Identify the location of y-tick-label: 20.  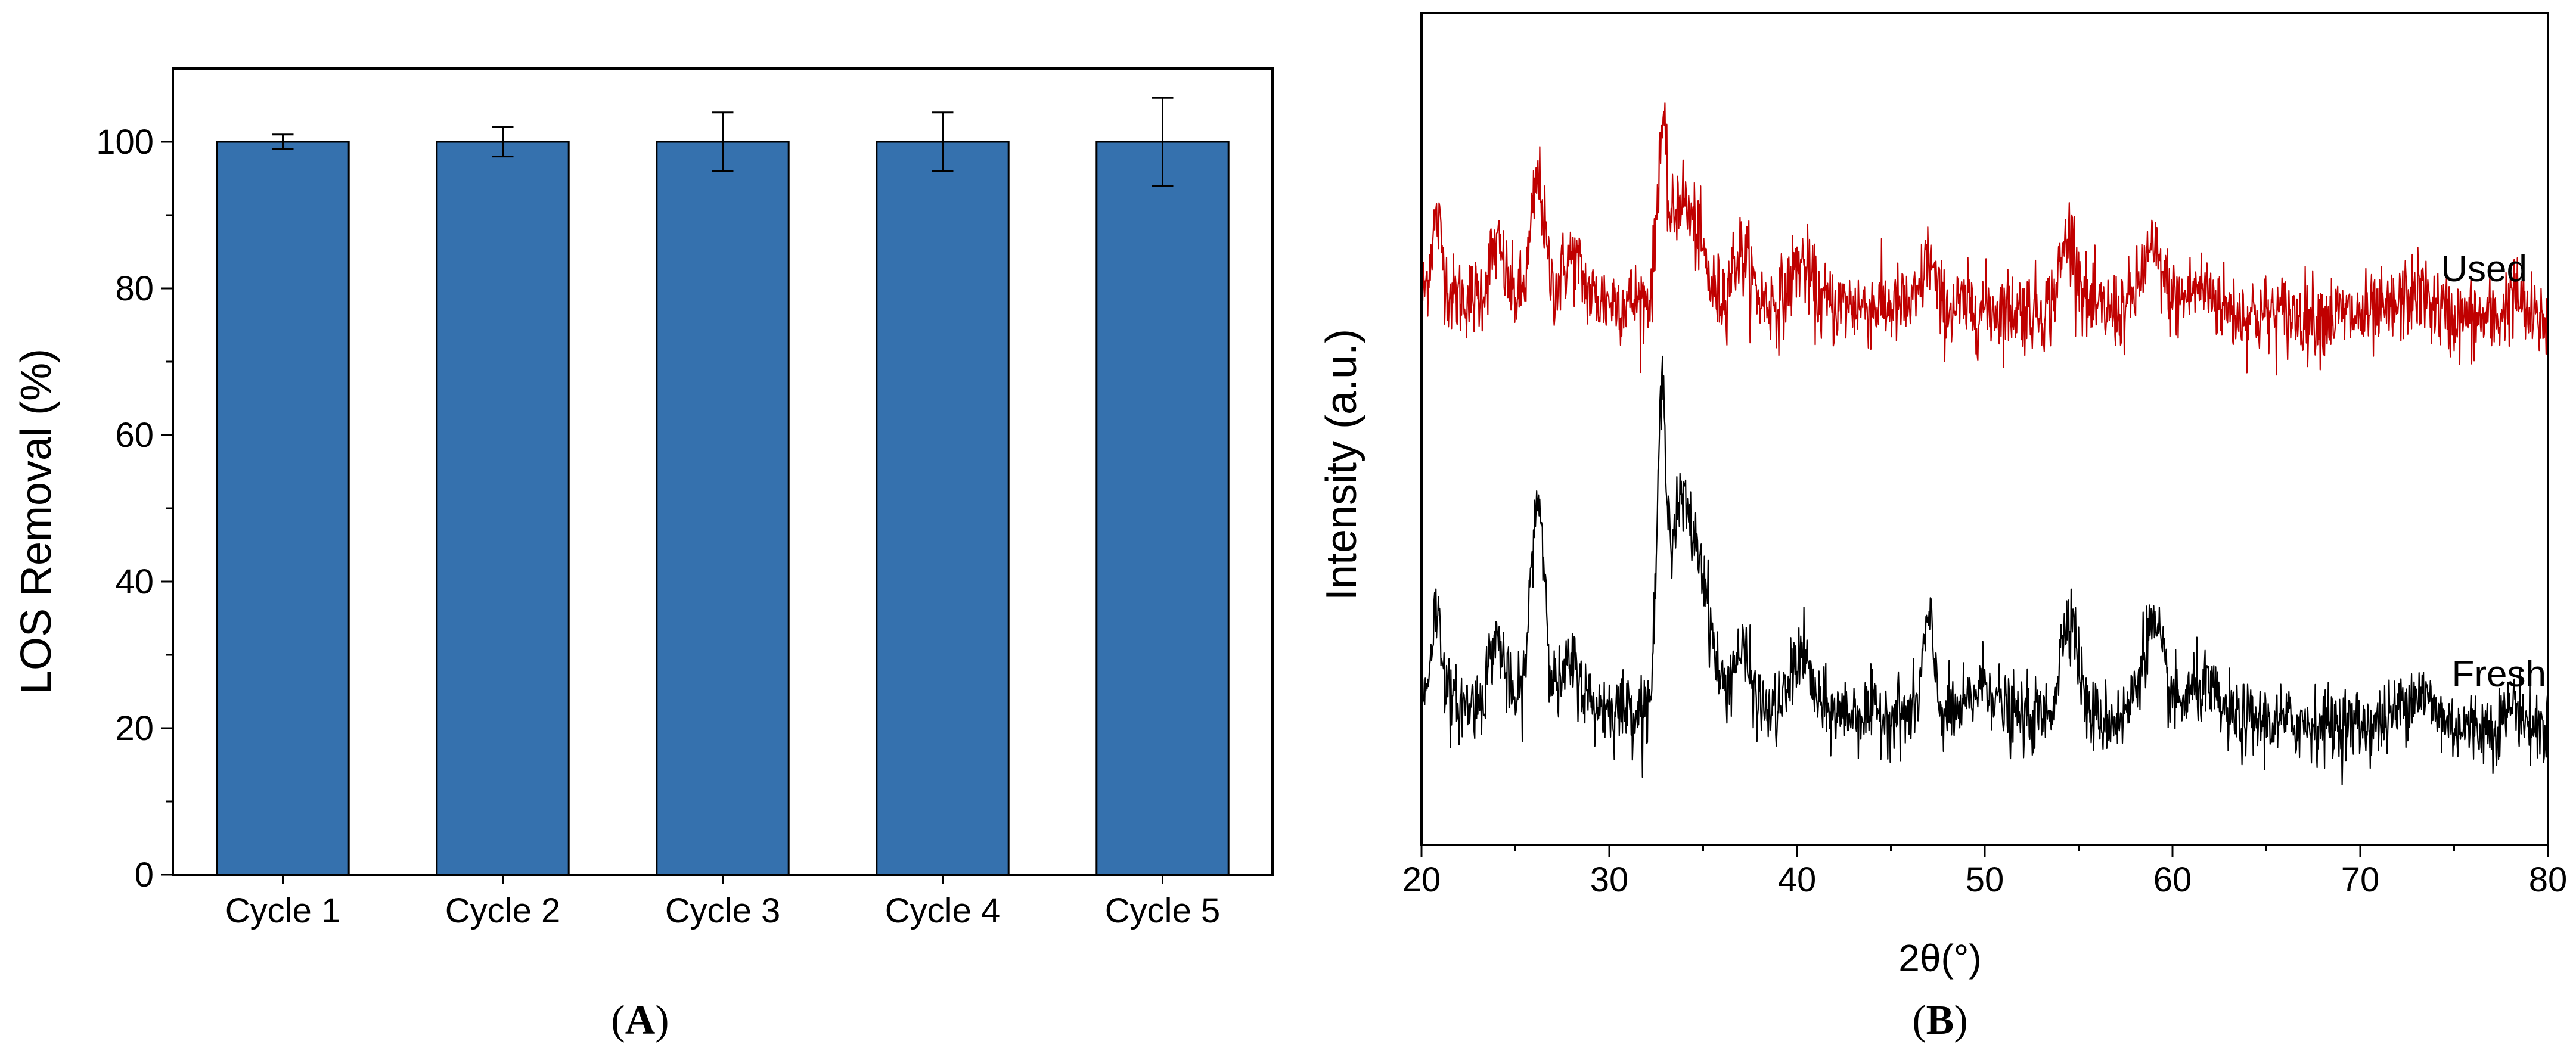
(135, 728).